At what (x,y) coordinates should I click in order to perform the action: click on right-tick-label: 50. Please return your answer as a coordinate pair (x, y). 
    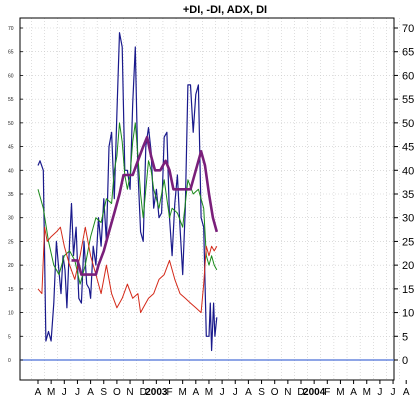
    Looking at the image, I should click on (408, 124).